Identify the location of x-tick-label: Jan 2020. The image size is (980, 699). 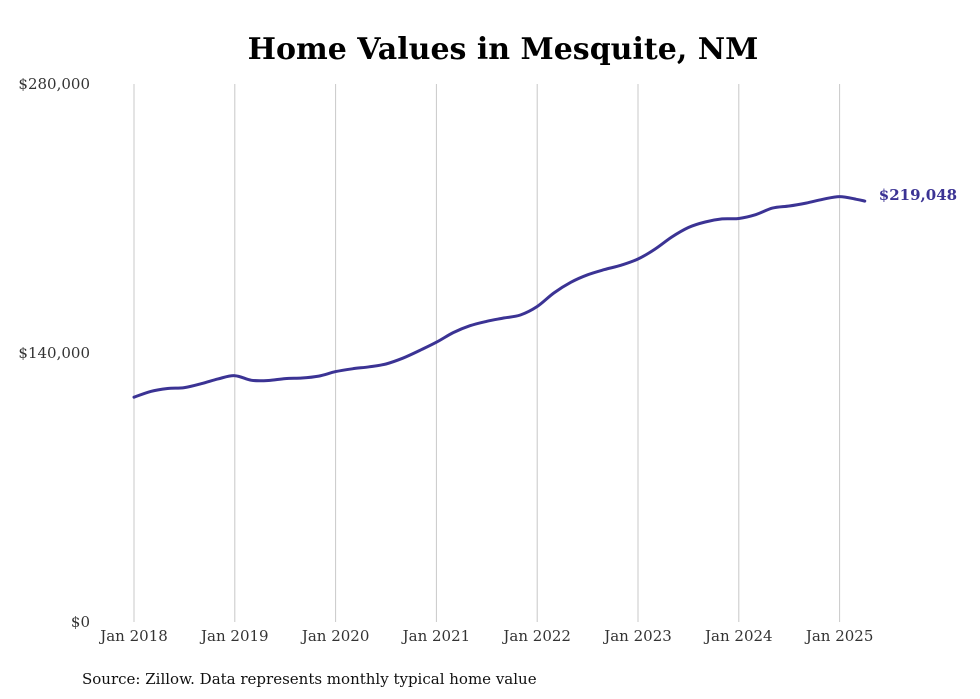
(335, 636).